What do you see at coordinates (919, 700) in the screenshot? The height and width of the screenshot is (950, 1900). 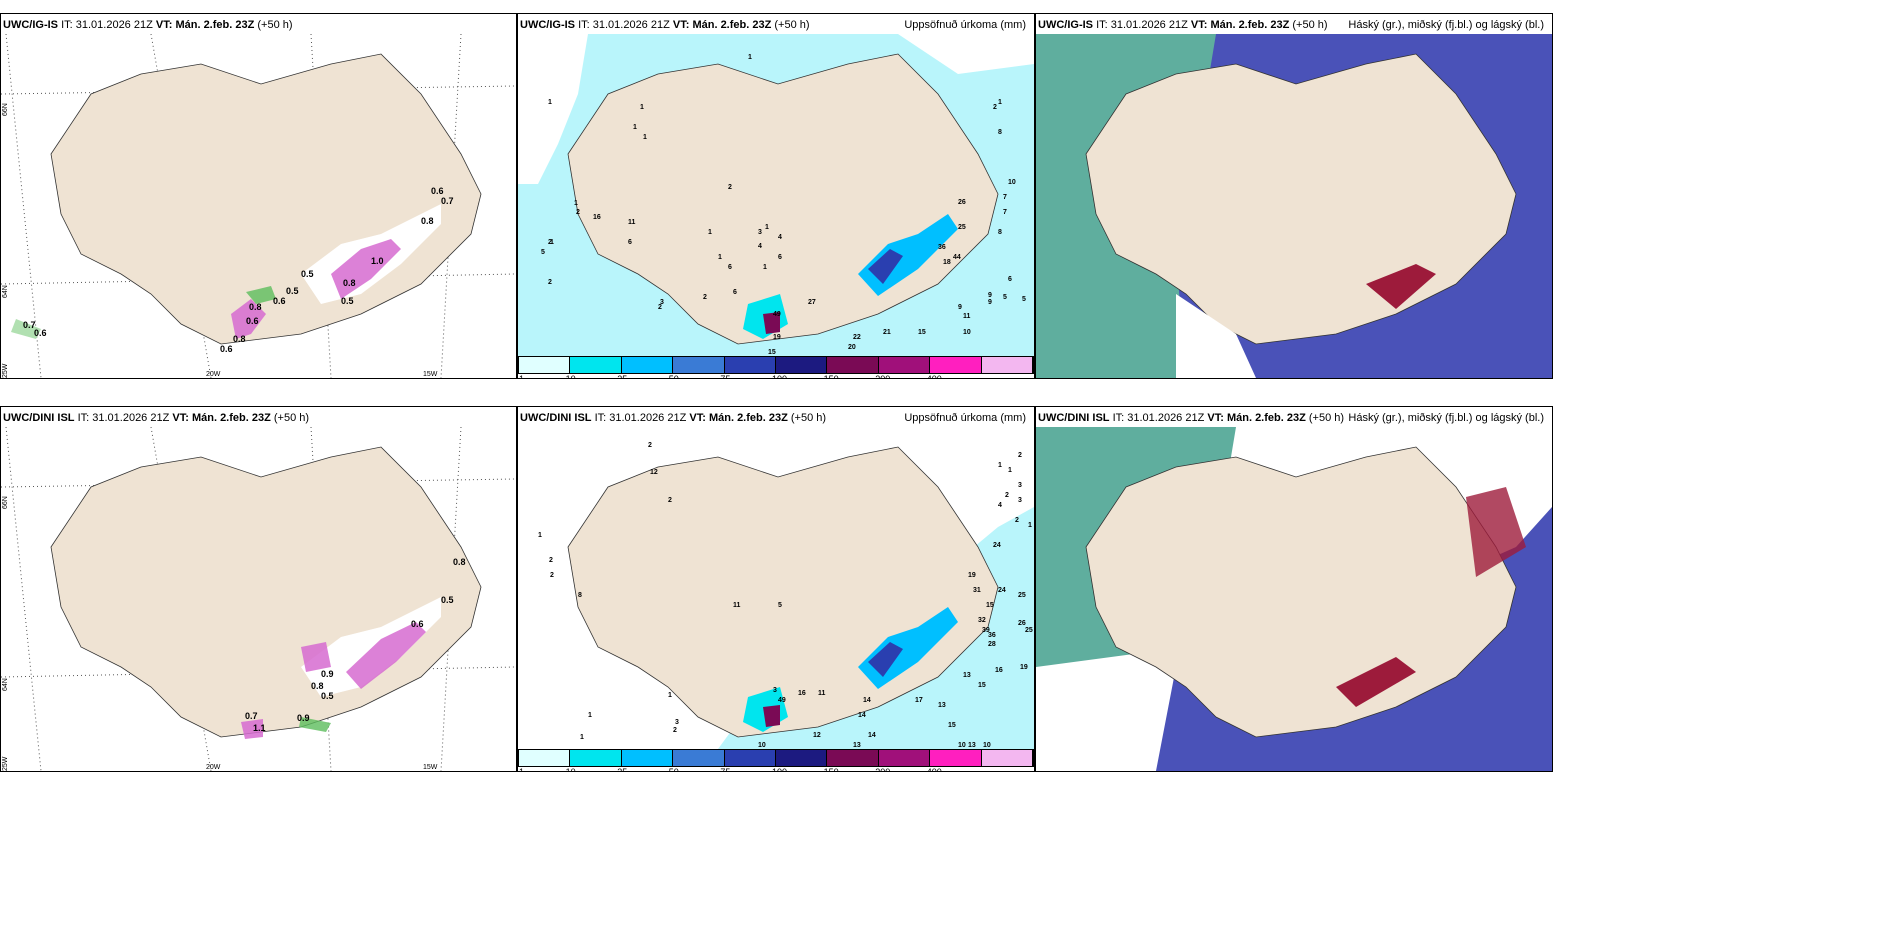 I see `precip-value: 17` at bounding box center [919, 700].